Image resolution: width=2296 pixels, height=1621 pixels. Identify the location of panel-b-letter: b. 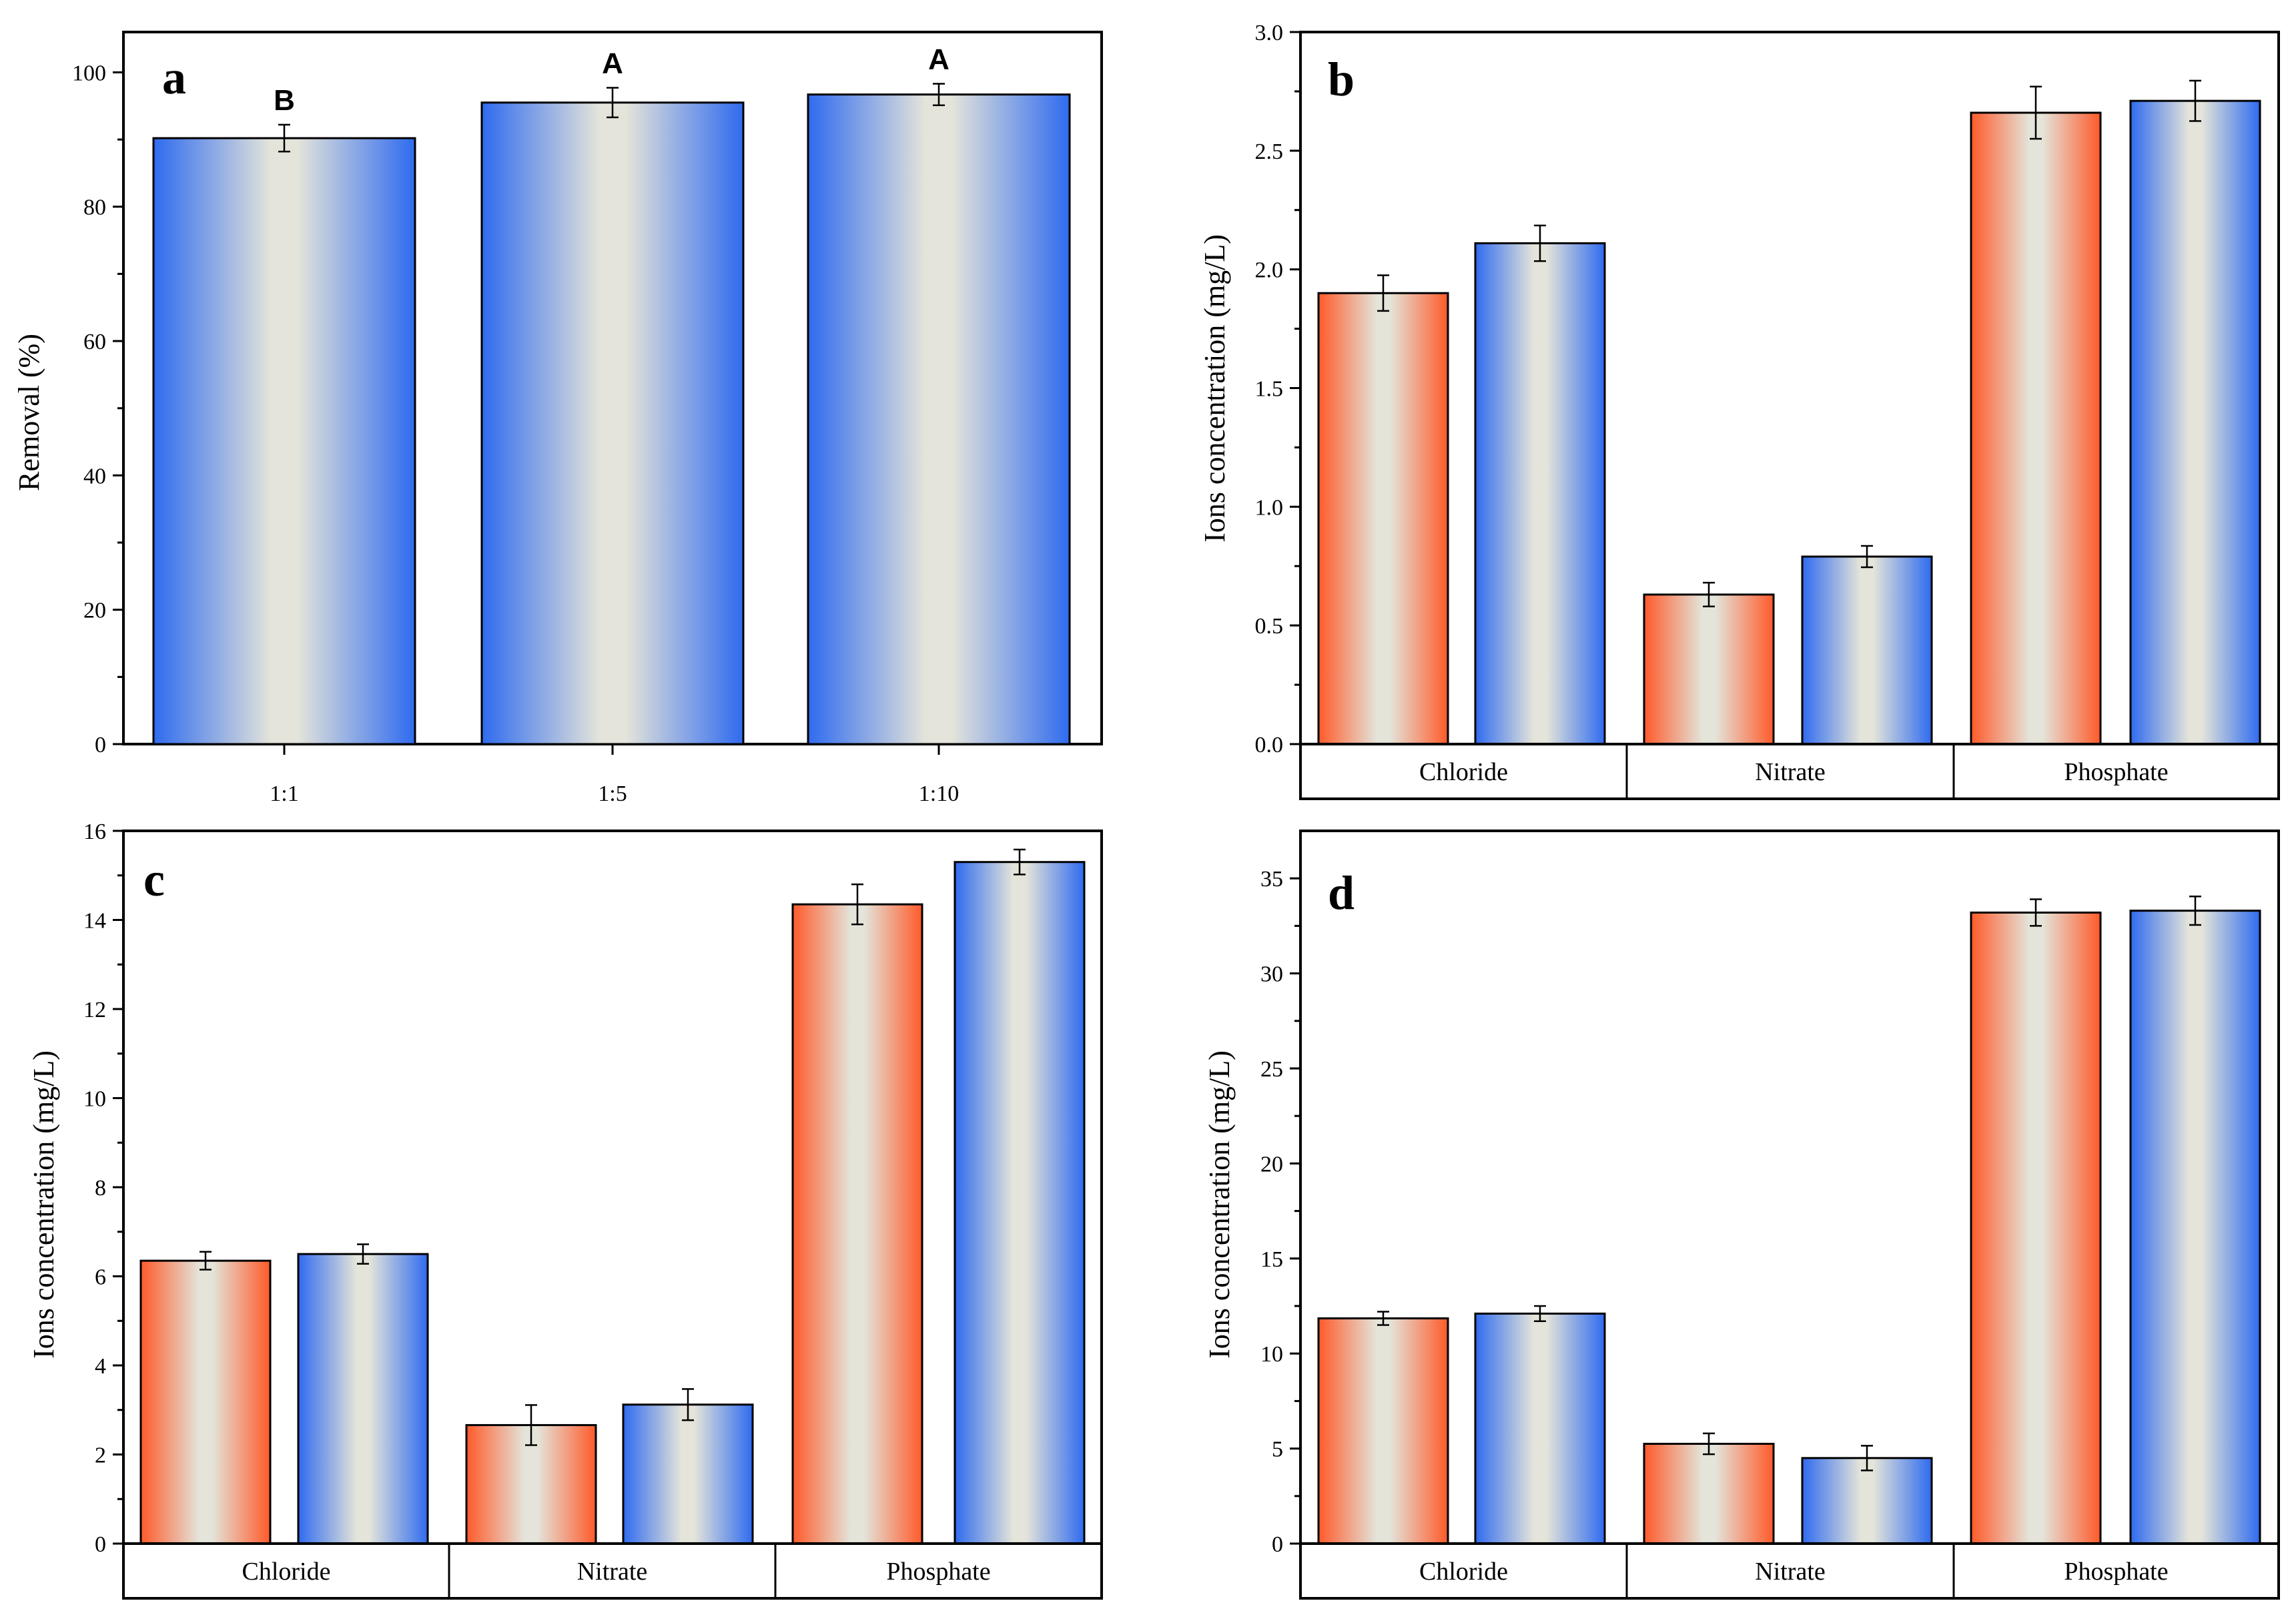
(1341, 79).